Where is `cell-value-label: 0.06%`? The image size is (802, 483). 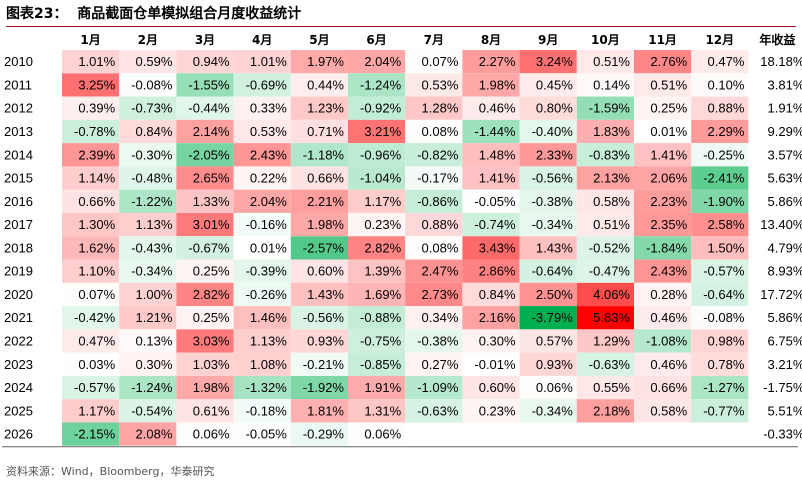
cell-value-label: 0.06% is located at coordinates (211, 434).